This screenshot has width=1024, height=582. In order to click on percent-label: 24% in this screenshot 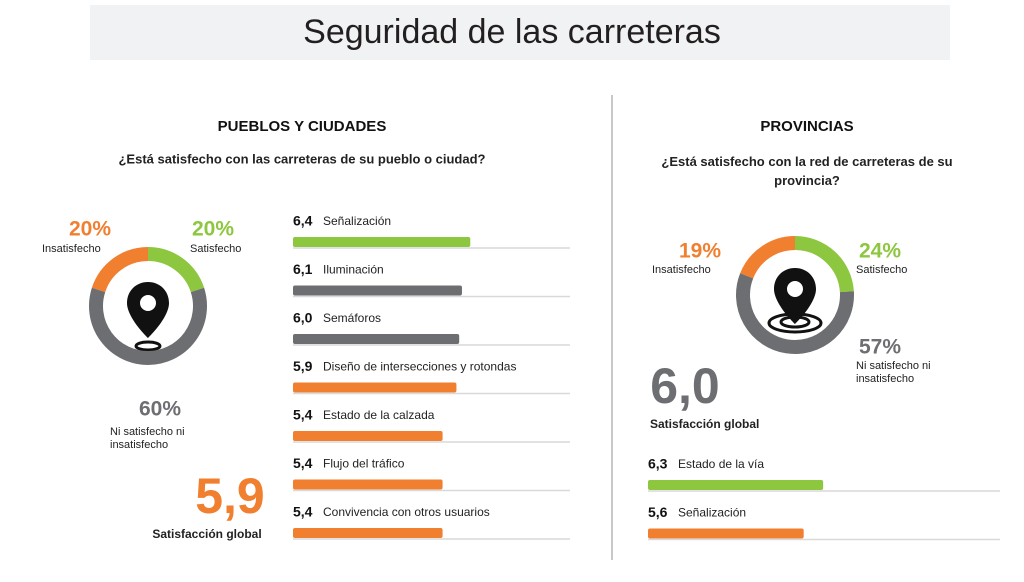, I will do `click(880, 251)`.